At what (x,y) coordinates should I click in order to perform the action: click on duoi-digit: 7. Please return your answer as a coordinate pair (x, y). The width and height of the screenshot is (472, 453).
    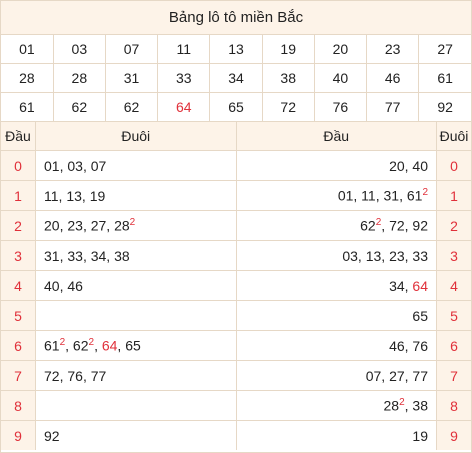
    Looking at the image, I should click on (453, 375).